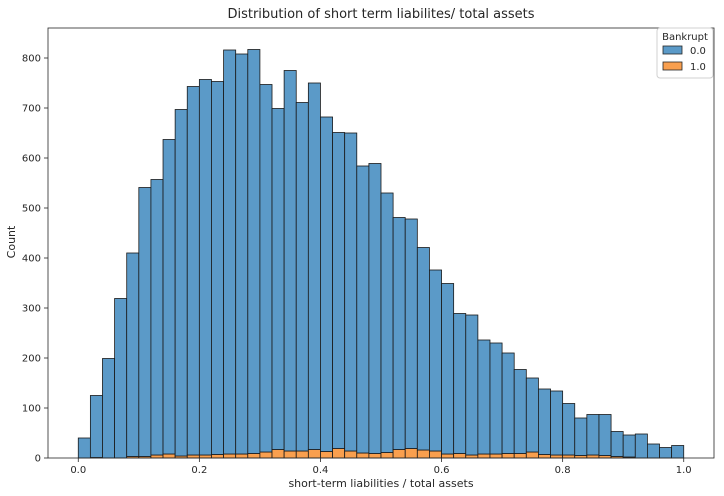  What do you see at coordinates (684, 470) in the screenshot?
I see `x-tick-label-5: 1.0` at bounding box center [684, 470].